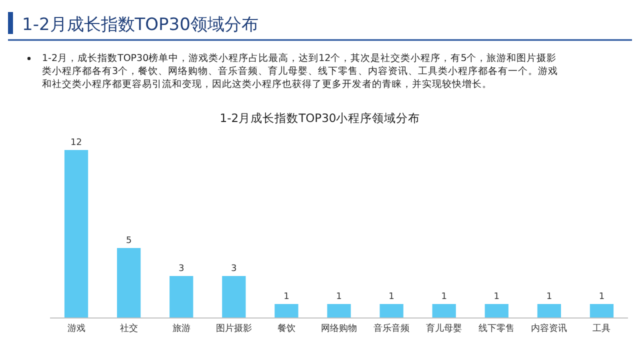 This screenshot has height=360, width=640. What do you see at coordinates (140, 25) in the screenshot?
I see `chart-title: 1-2月成长指数TOP30领域分布` at bounding box center [140, 25].